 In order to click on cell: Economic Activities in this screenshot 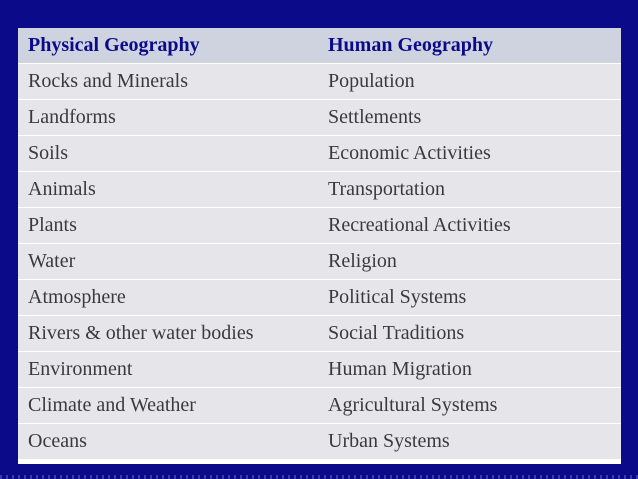, I will do `click(469, 153)`.